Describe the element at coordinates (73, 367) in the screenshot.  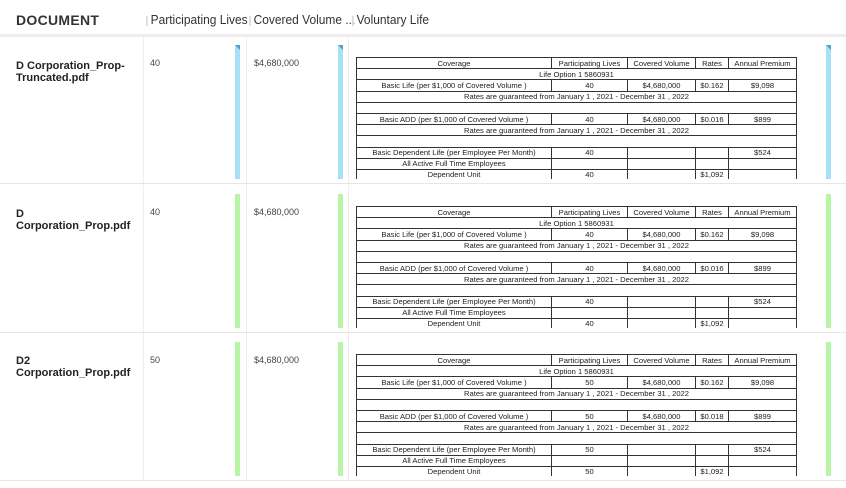
I see `document-name: D2 Corporation_Prop.pdf` at that location.